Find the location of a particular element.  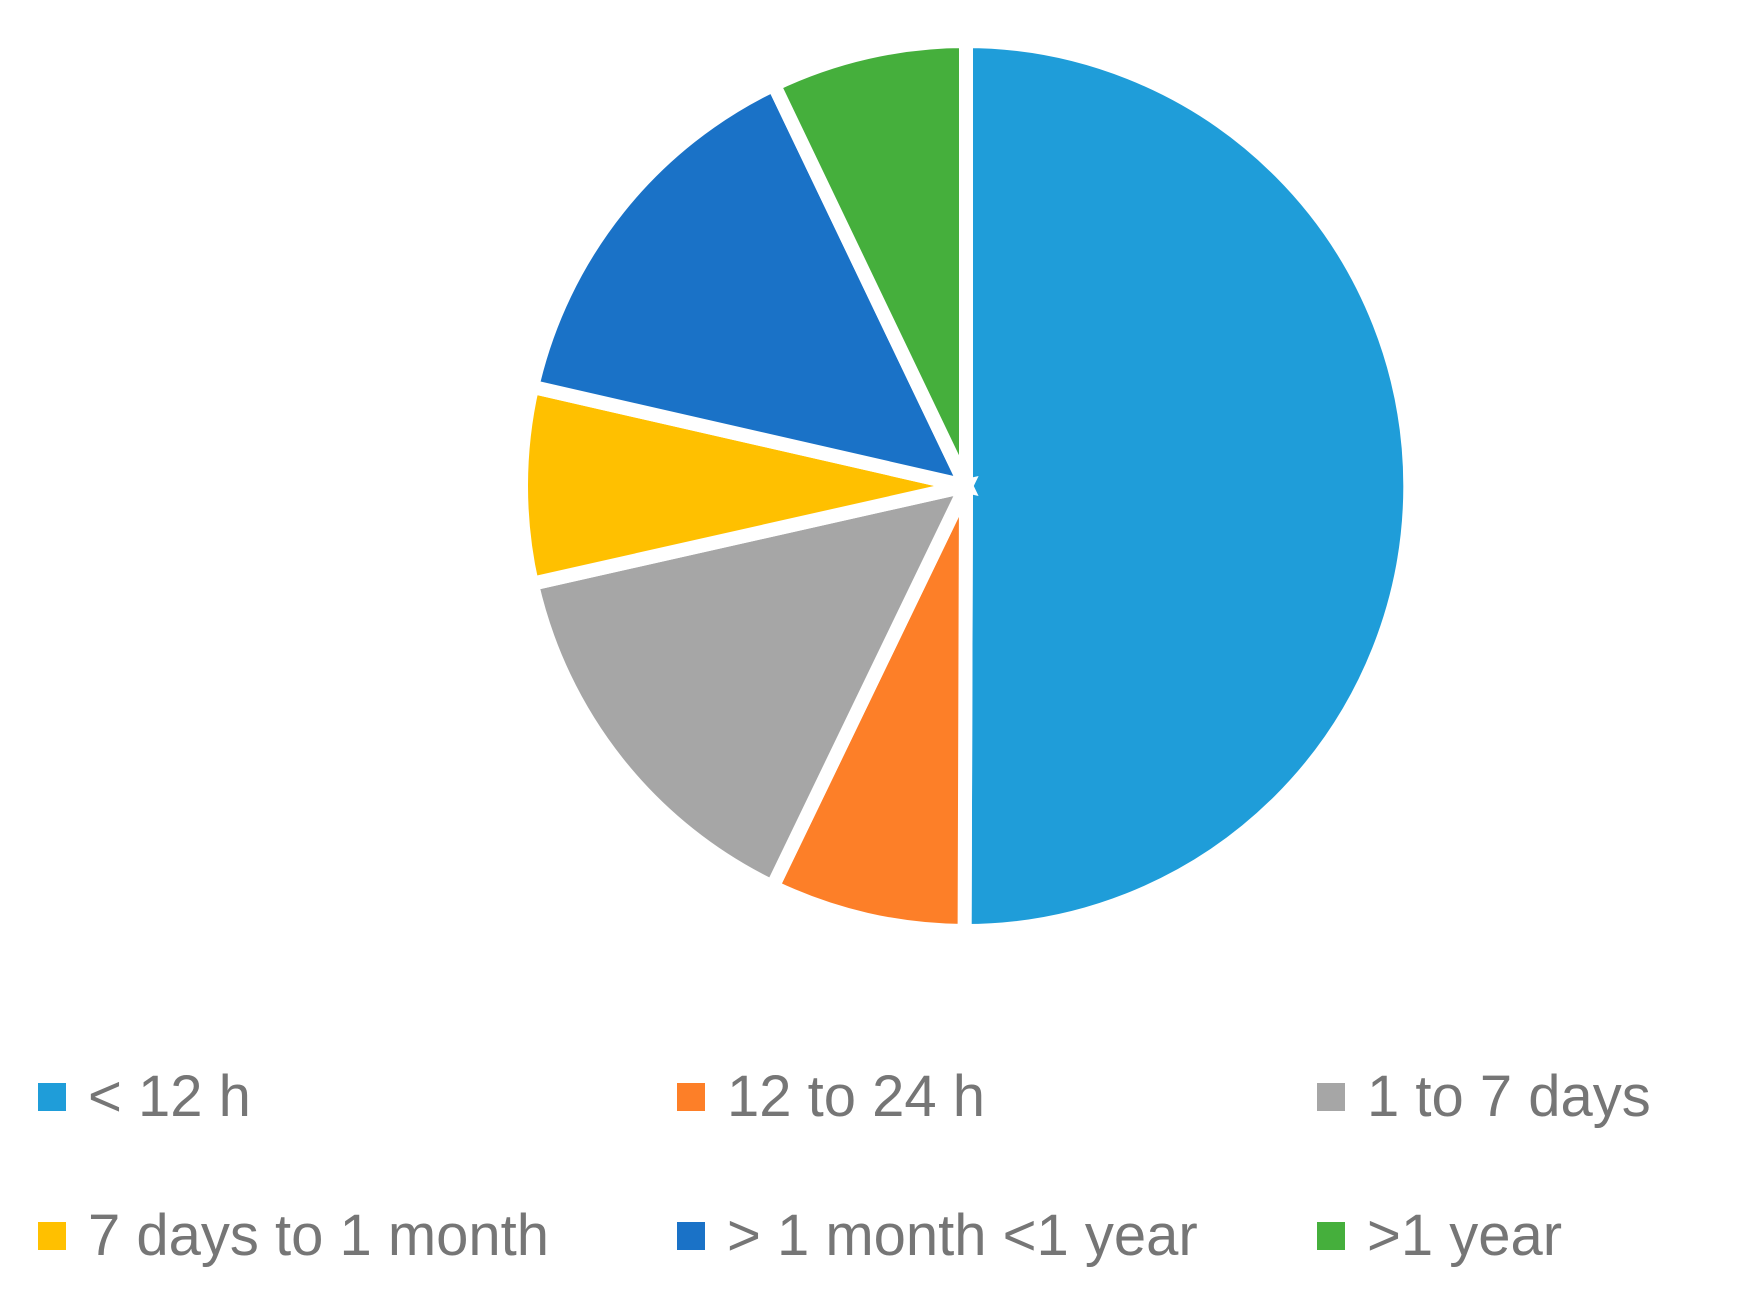

pie-slice-1-to-7-days is located at coordinates (751, 686).